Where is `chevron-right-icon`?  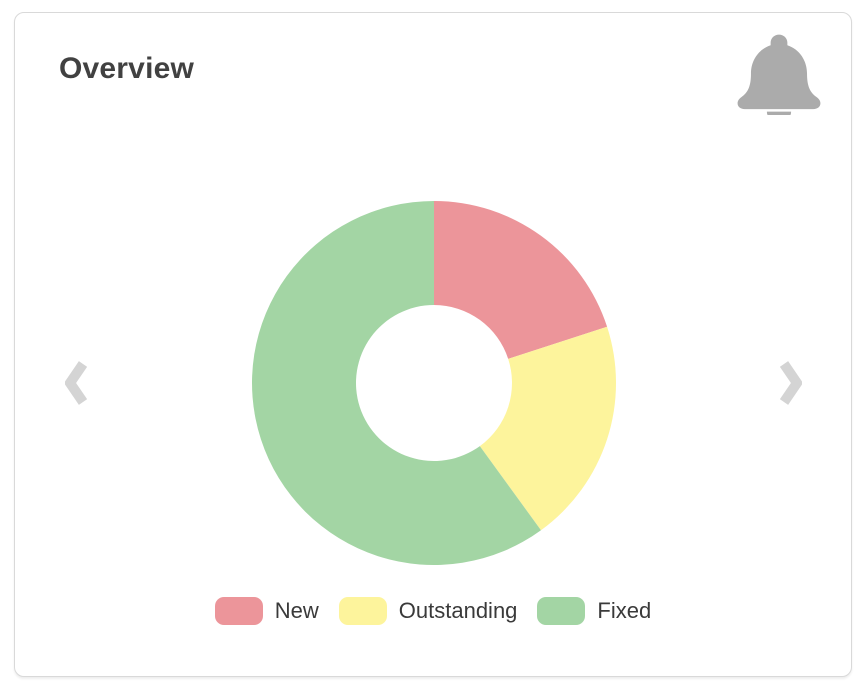
chevron-right-icon is located at coordinates (791, 383).